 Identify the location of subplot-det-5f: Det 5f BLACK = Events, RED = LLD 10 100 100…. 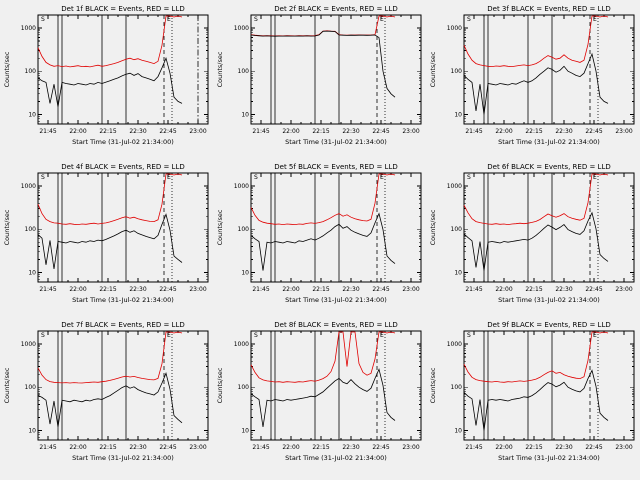
(319, 233).